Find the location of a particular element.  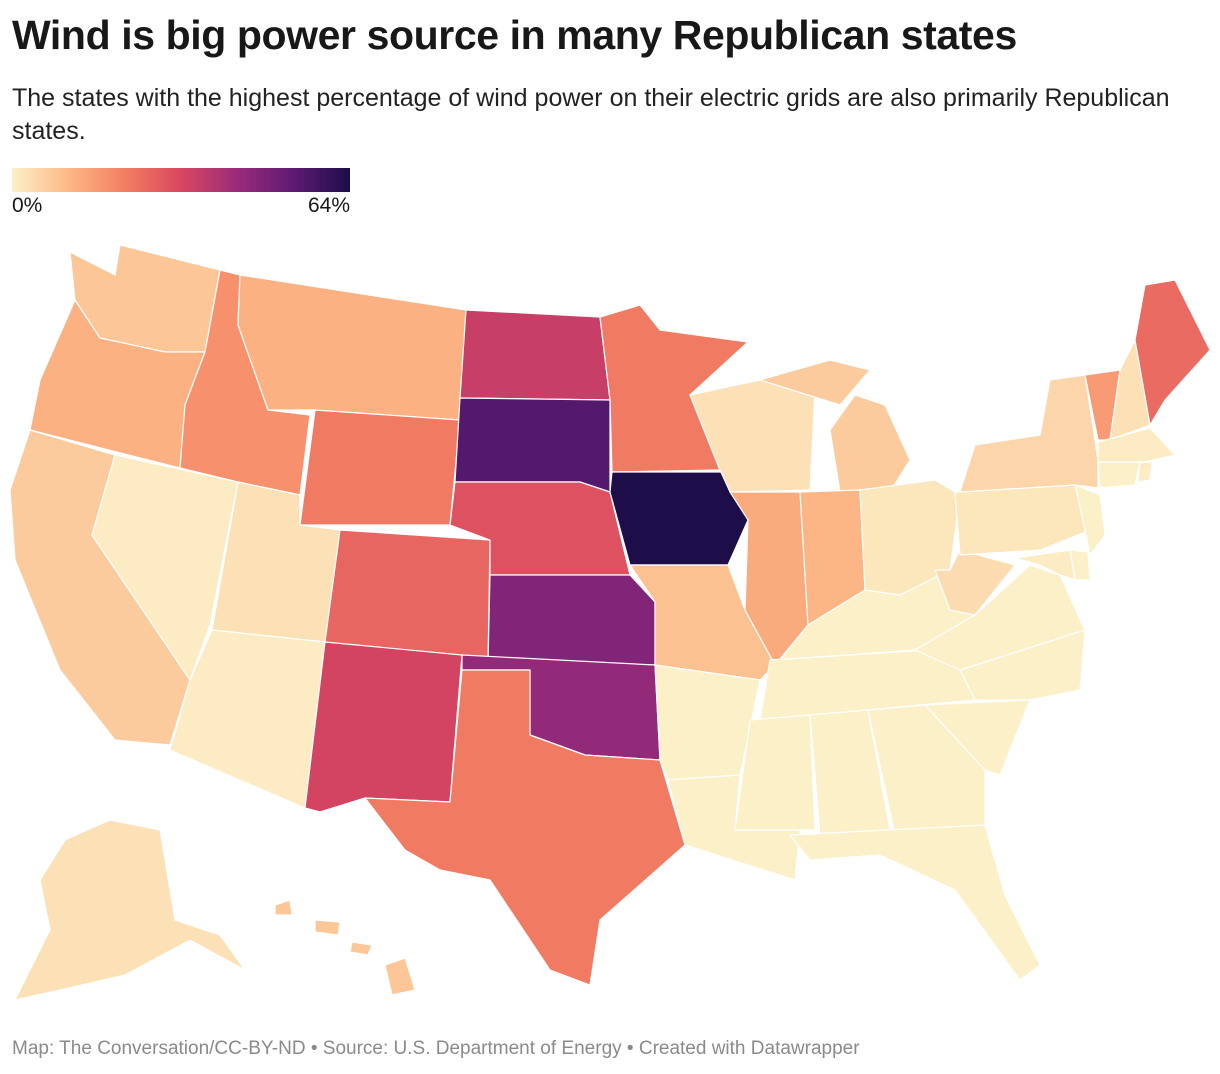

state-HI is located at coordinates (345, 947).